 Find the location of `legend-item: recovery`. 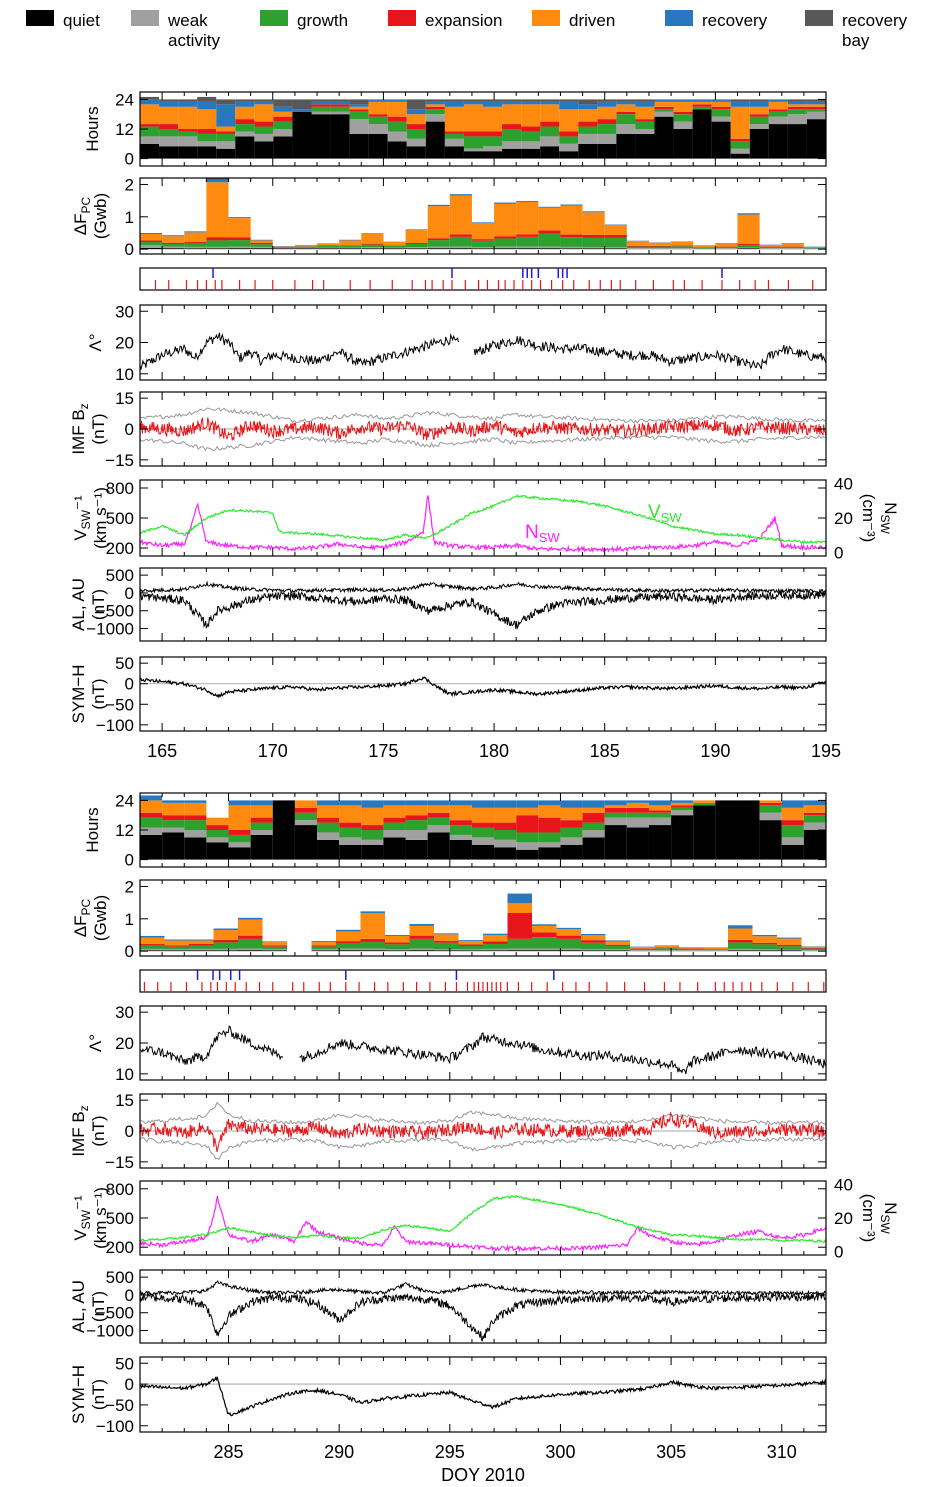

legend-item: recovery is located at coordinates (716, 20).